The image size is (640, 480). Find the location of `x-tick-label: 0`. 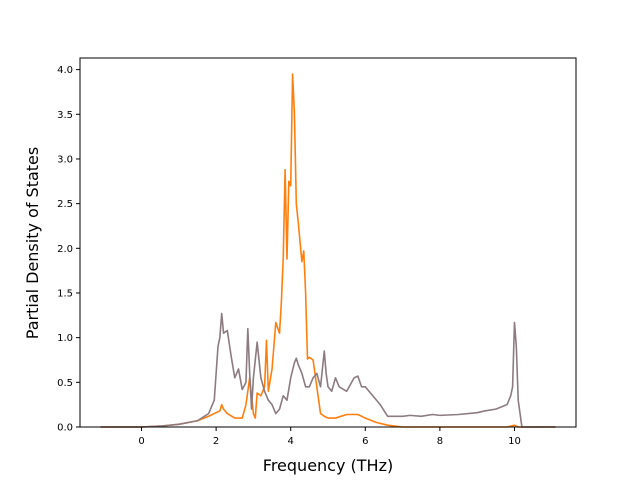

x-tick-label: 0 is located at coordinates (141, 441).